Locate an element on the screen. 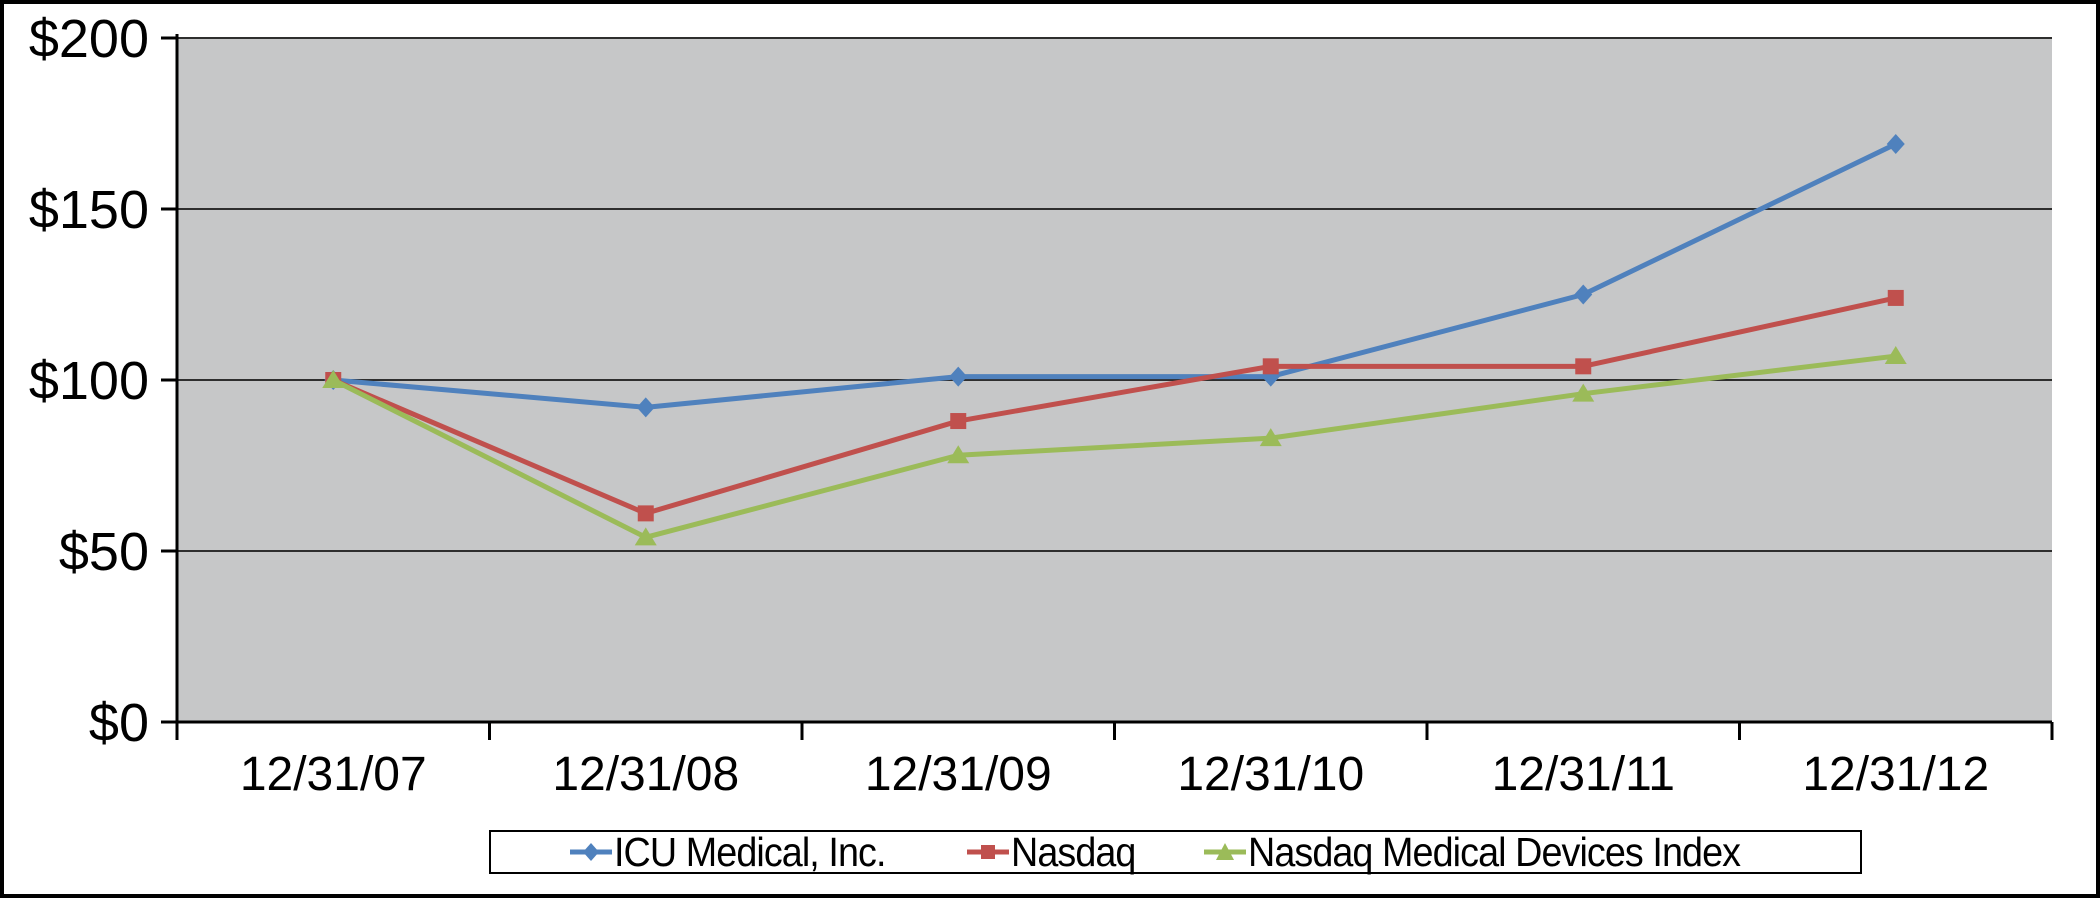  legend-label-nasdaq-medical-devices-index: Nasdaq Medical Devices Index is located at coordinates (1494, 851).